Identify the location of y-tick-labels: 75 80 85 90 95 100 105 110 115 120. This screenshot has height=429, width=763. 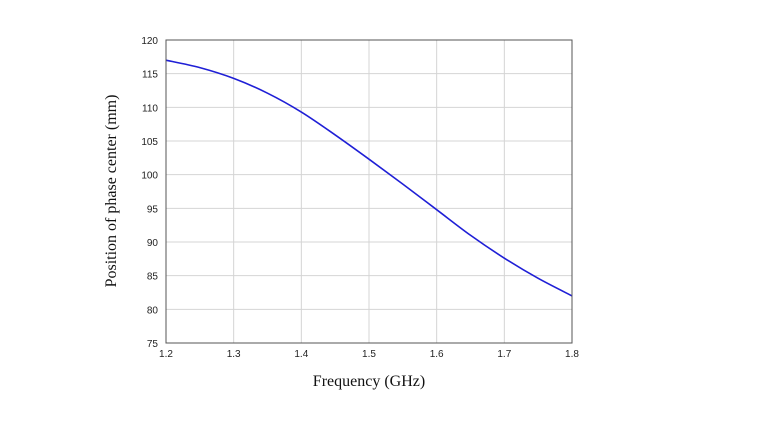
(149, 193).